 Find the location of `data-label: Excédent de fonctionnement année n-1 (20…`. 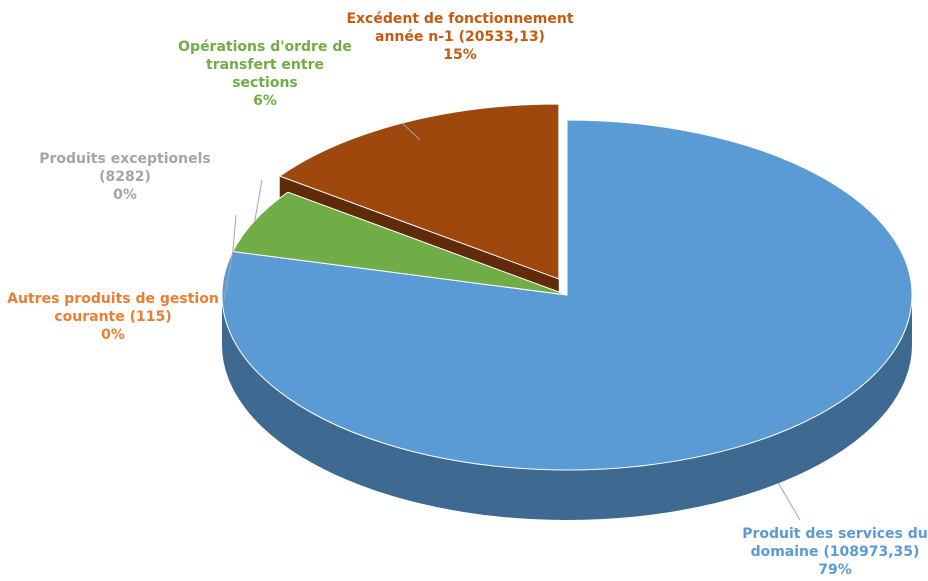

data-label: Excédent de fonctionnement année n-1 (20… is located at coordinates (460, 37).